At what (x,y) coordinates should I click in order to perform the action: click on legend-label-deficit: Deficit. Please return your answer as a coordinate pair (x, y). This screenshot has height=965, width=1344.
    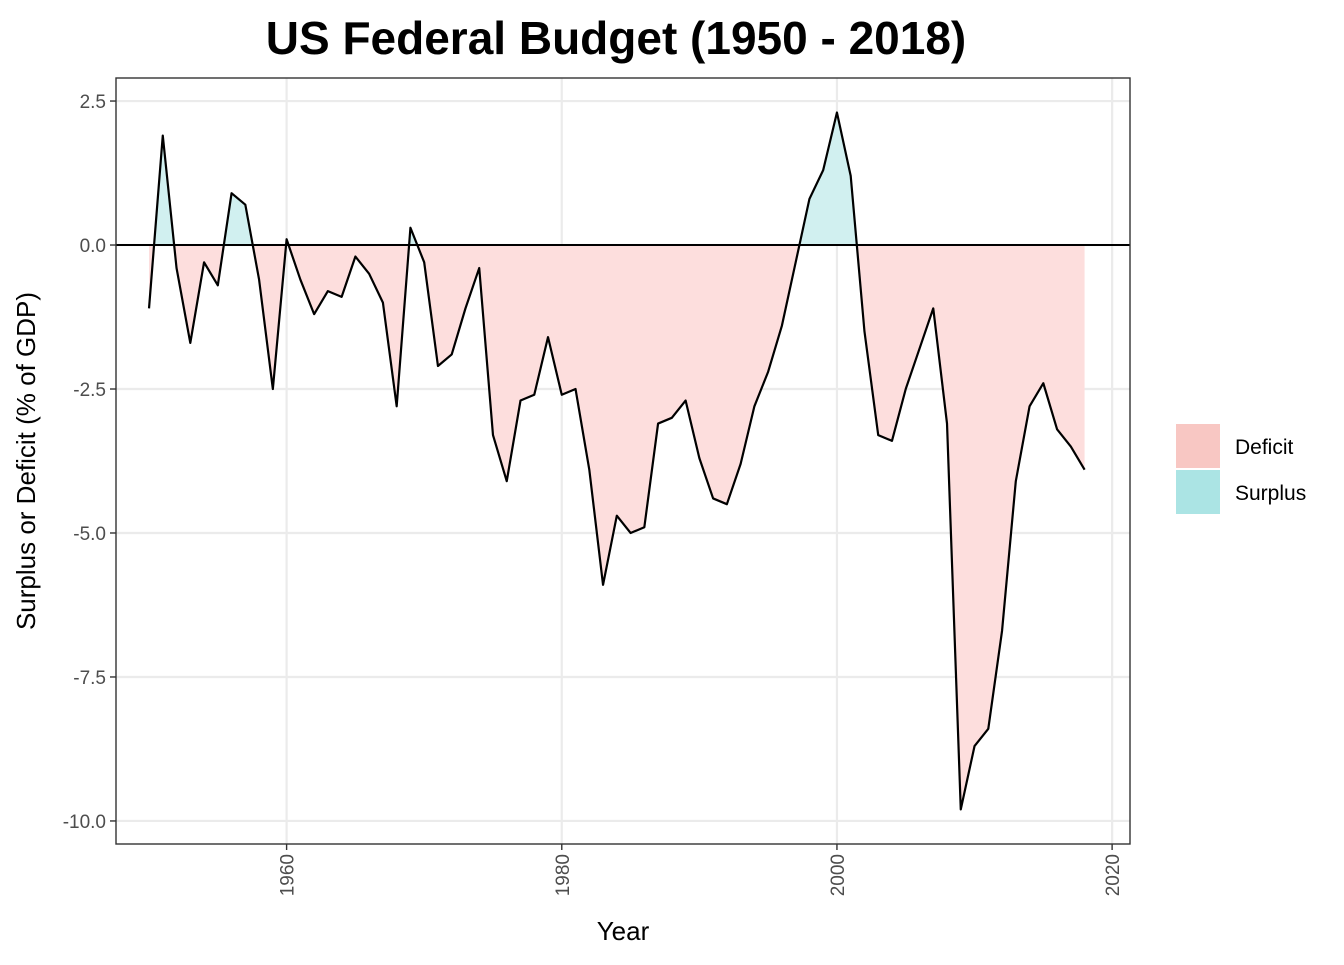
    Looking at the image, I should click on (1264, 447).